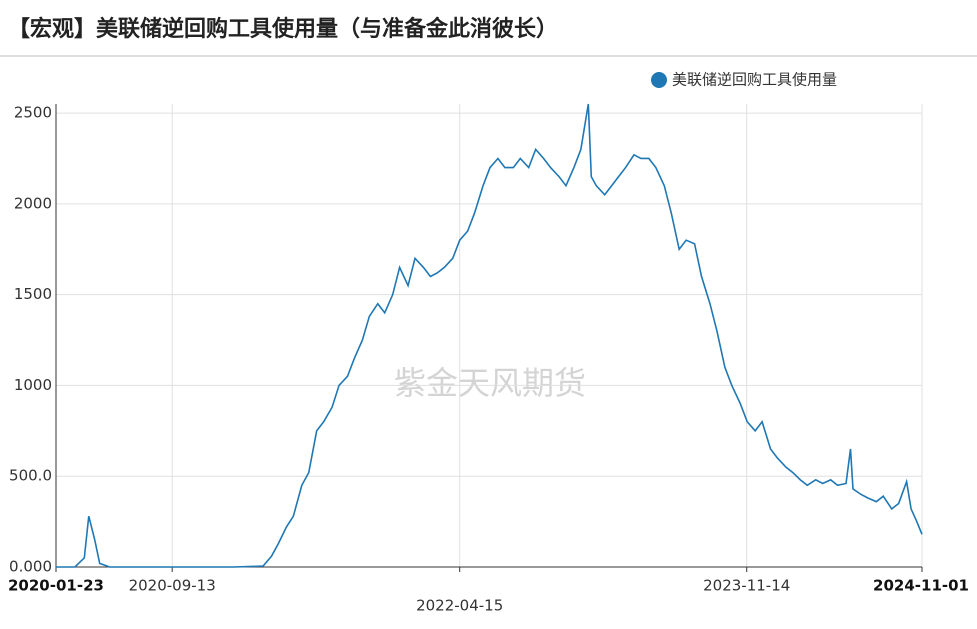  Describe the element at coordinates (56, 586) in the screenshot. I see `x-tick-label: 2020-01-23` at that location.